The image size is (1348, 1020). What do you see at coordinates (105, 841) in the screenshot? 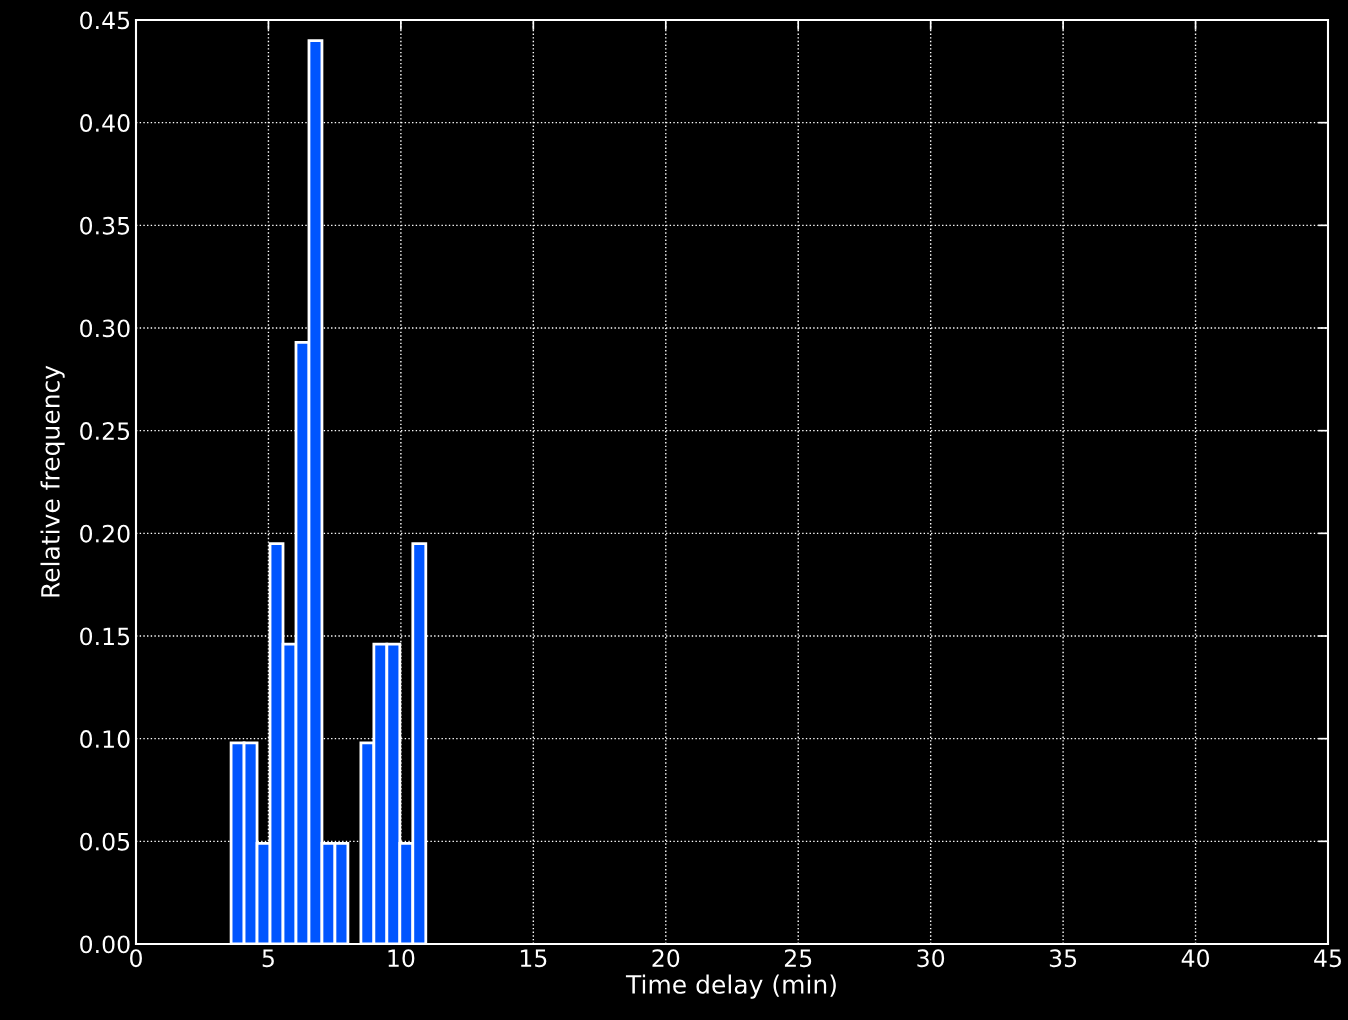
I see `y-tick-label: 0.05` at bounding box center [105, 841].